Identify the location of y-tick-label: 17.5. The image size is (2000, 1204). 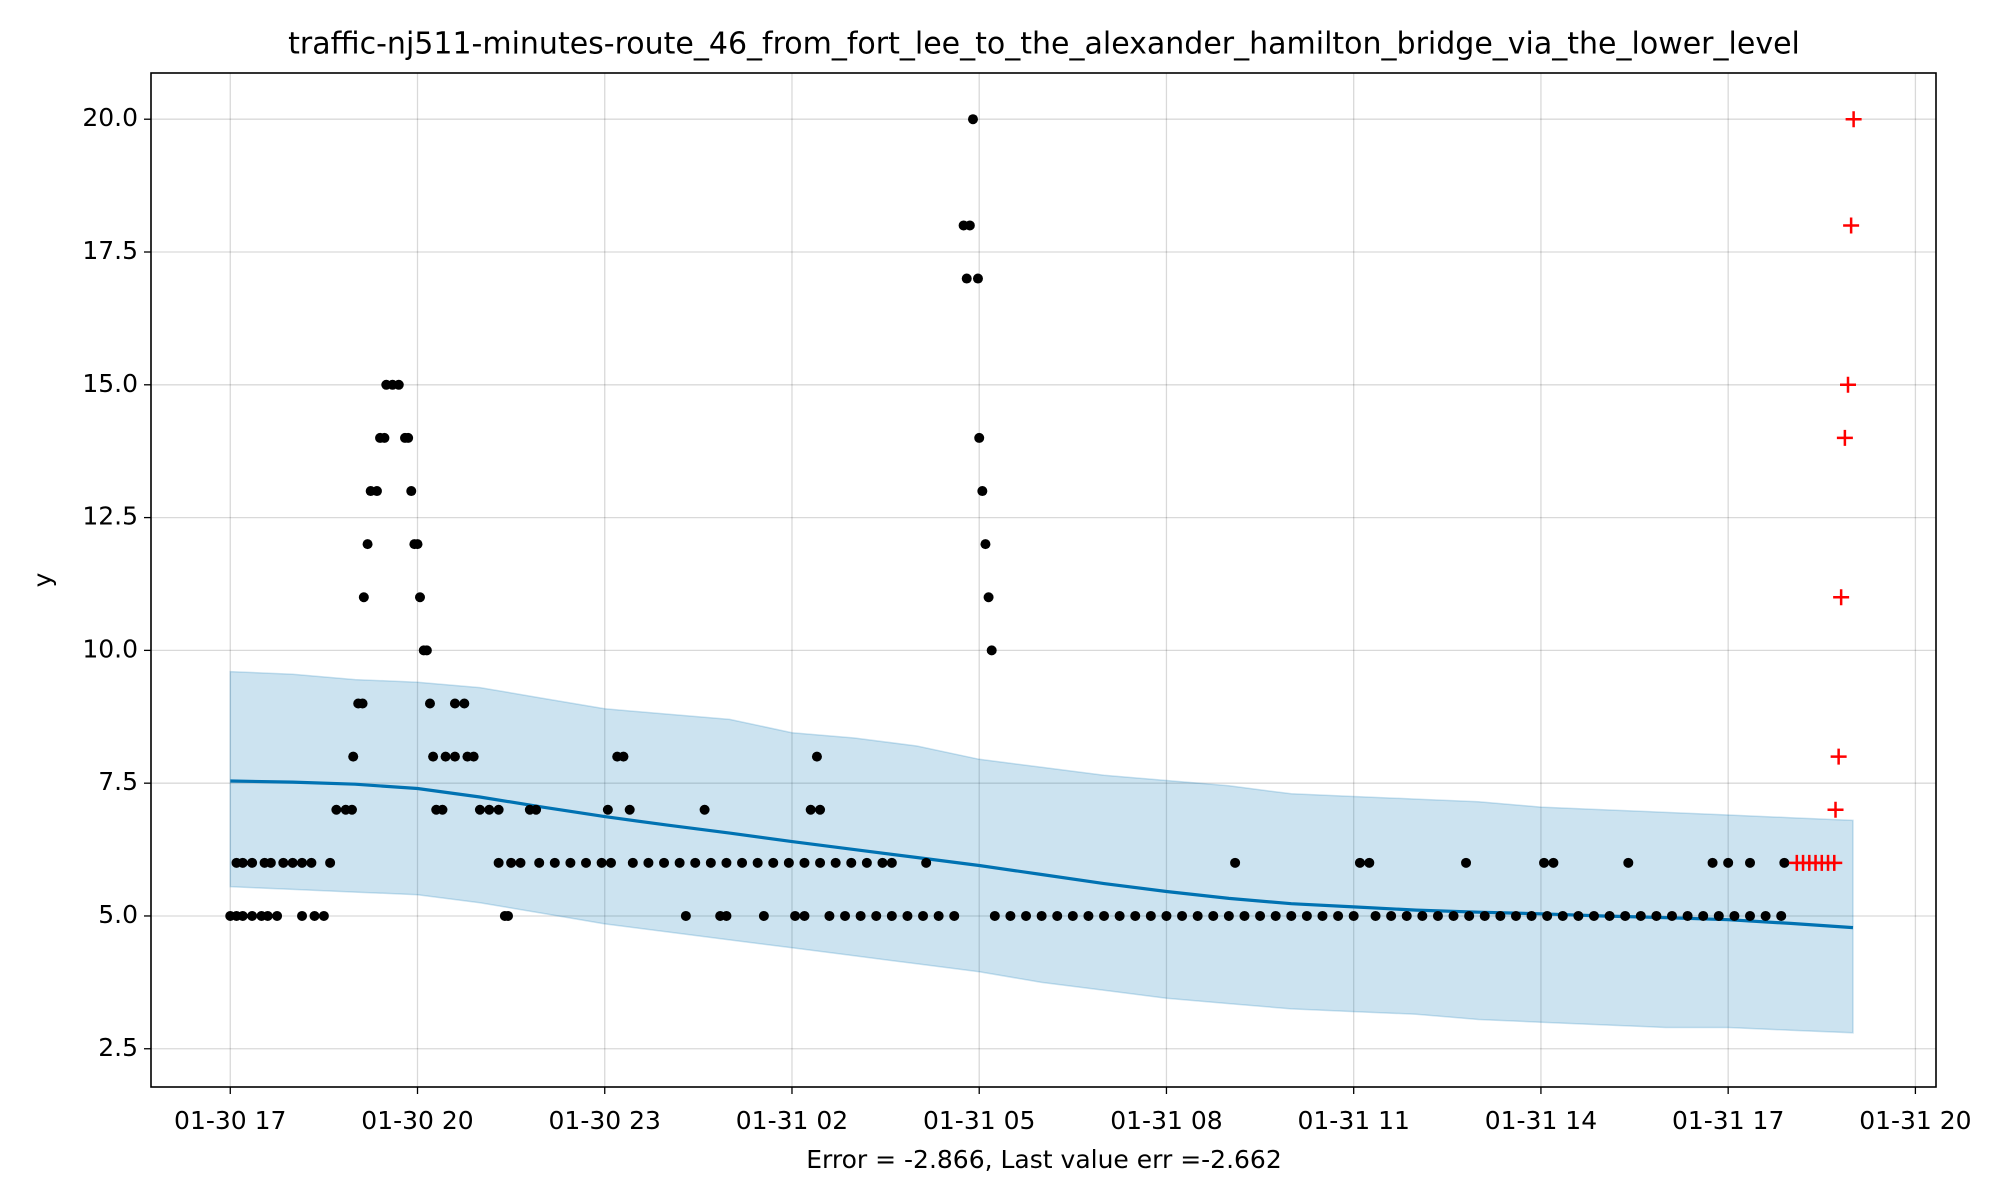
(110, 250).